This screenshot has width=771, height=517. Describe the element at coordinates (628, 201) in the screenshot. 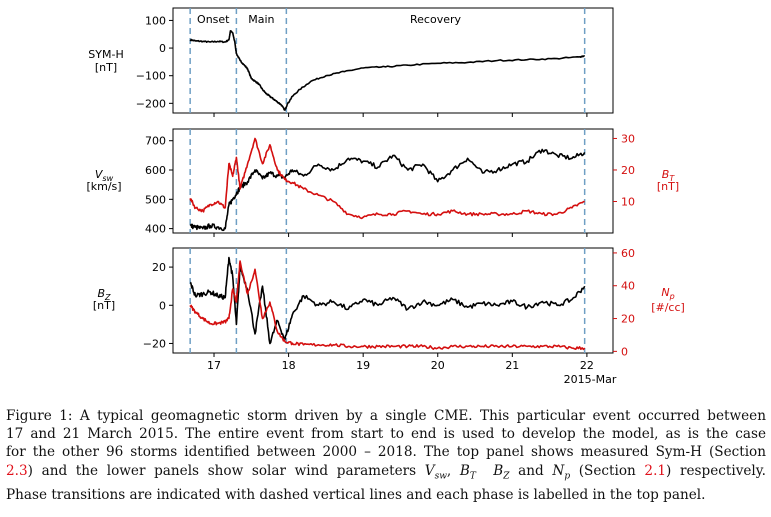

I see `y2-tick-label: 10` at that location.